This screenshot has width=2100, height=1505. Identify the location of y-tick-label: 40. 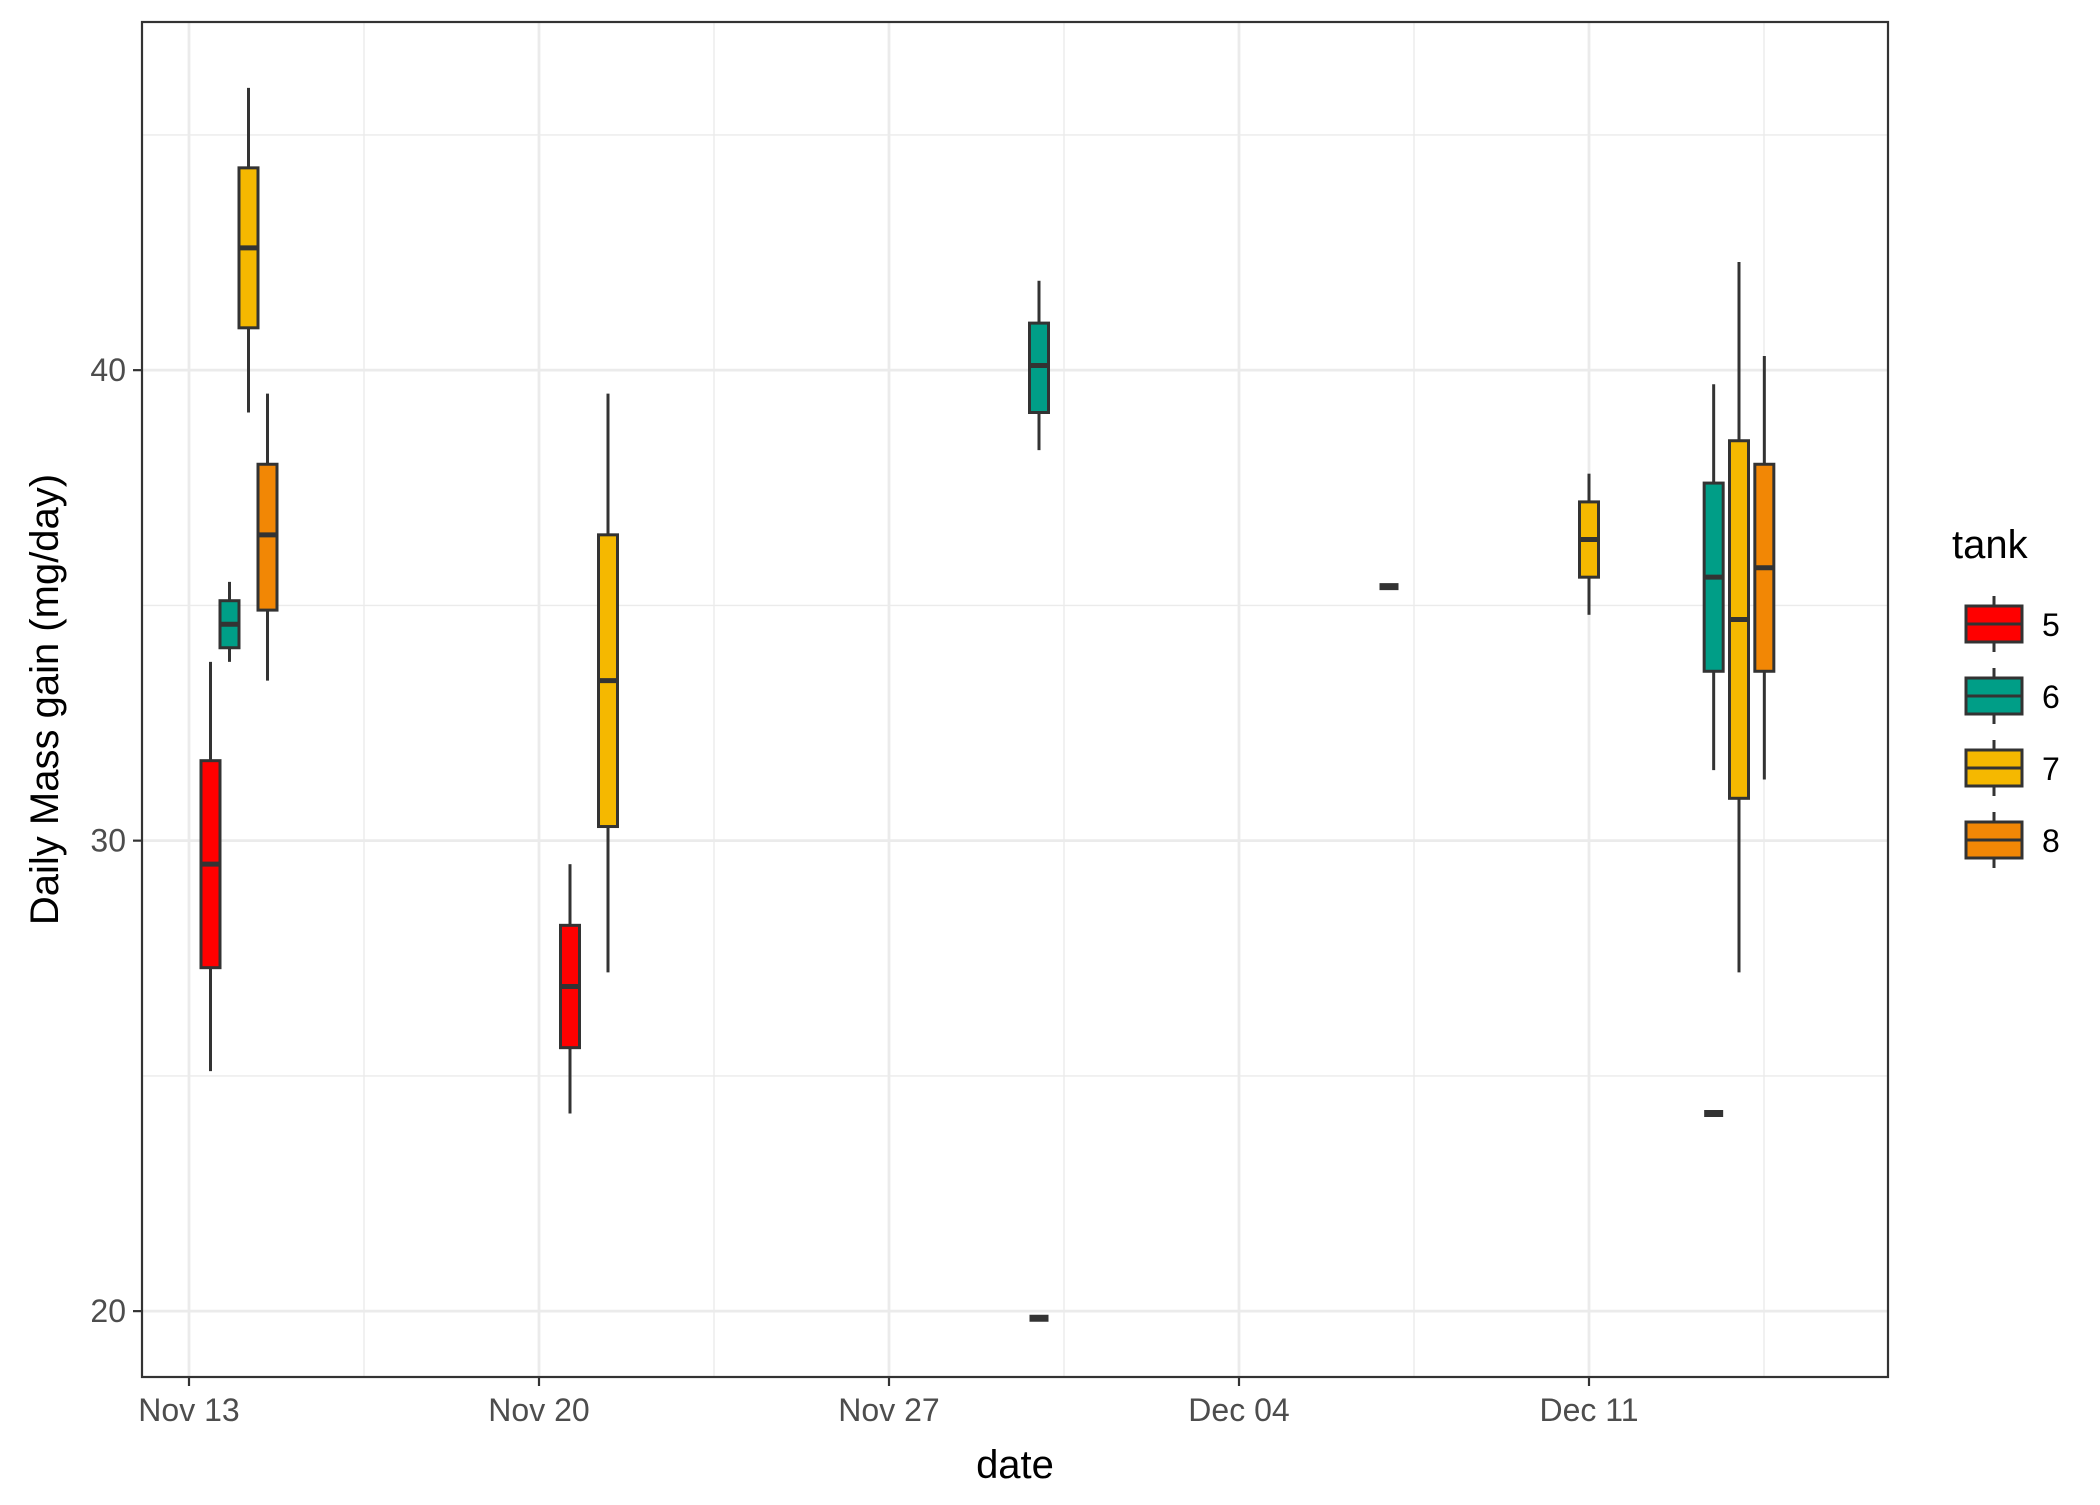
(108, 370).